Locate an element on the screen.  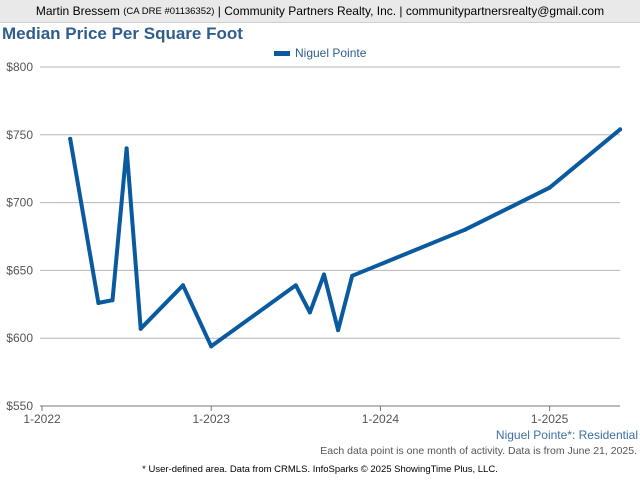
area-label: Niguel Pointe*: Residential is located at coordinates (566, 435).